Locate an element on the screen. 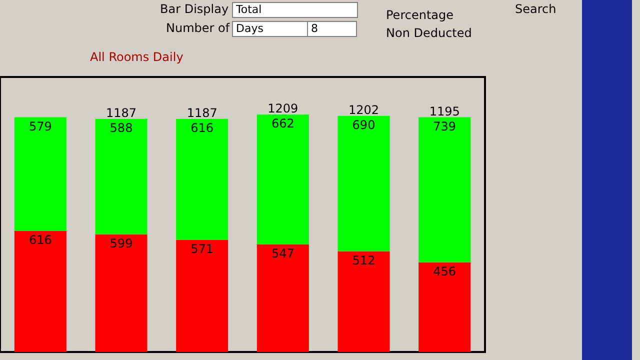 Image resolution: width=640 pixels, height=360 pixels. chart-title: All Rooms Daily is located at coordinates (137, 57).